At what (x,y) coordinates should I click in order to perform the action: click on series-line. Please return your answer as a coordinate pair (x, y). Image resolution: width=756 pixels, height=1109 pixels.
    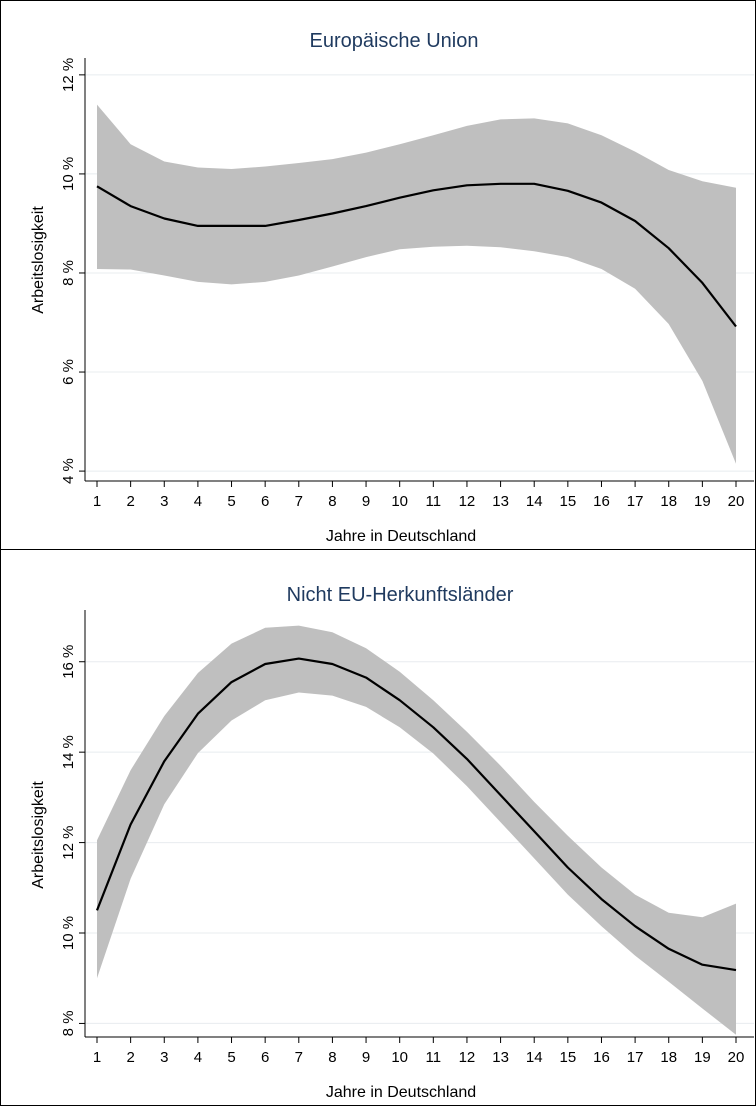
    Looking at the image, I should click on (416, 255).